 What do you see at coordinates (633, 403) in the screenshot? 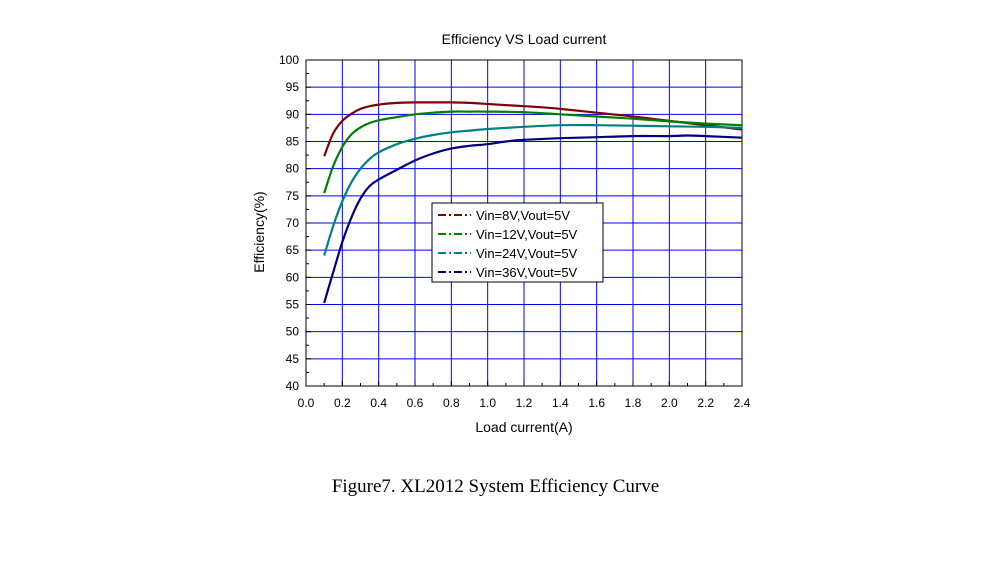
I see `x-tick-label: 1.8` at bounding box center [633, 403].